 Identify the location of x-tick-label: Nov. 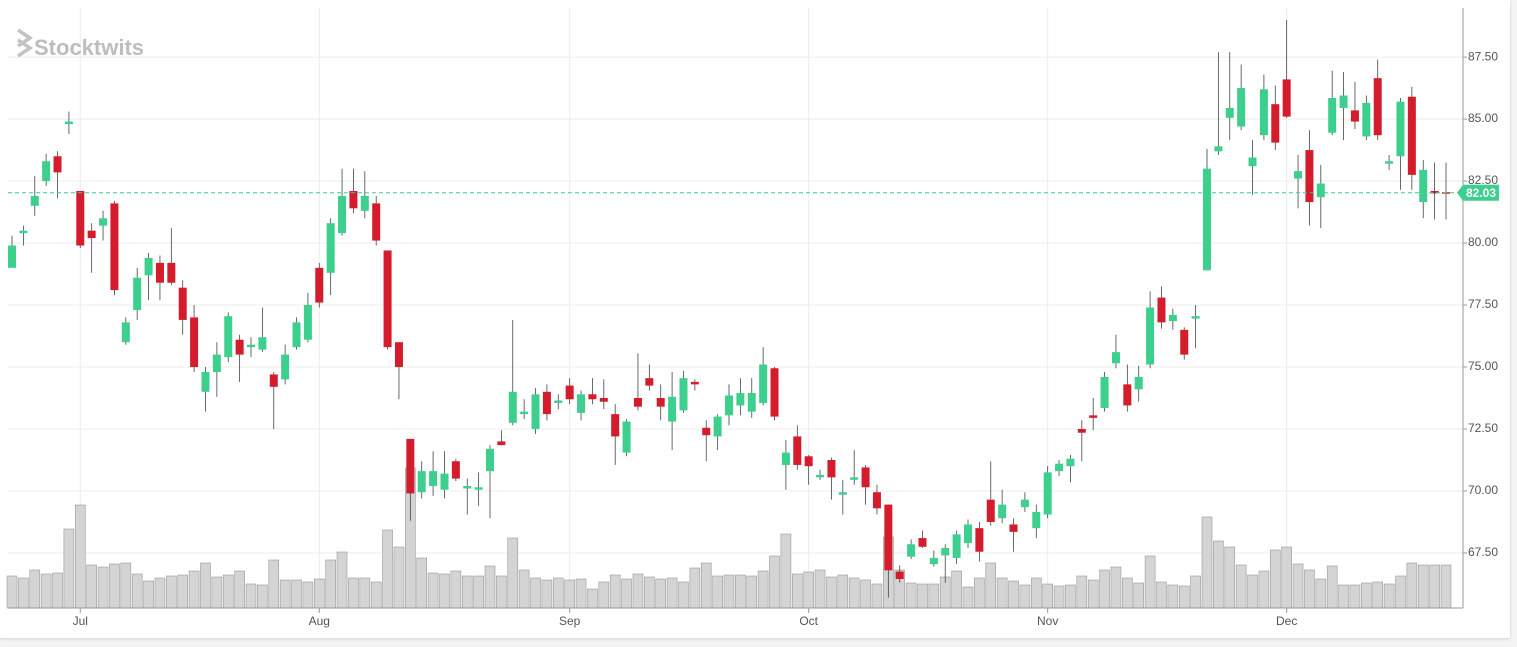
(1047, 621).